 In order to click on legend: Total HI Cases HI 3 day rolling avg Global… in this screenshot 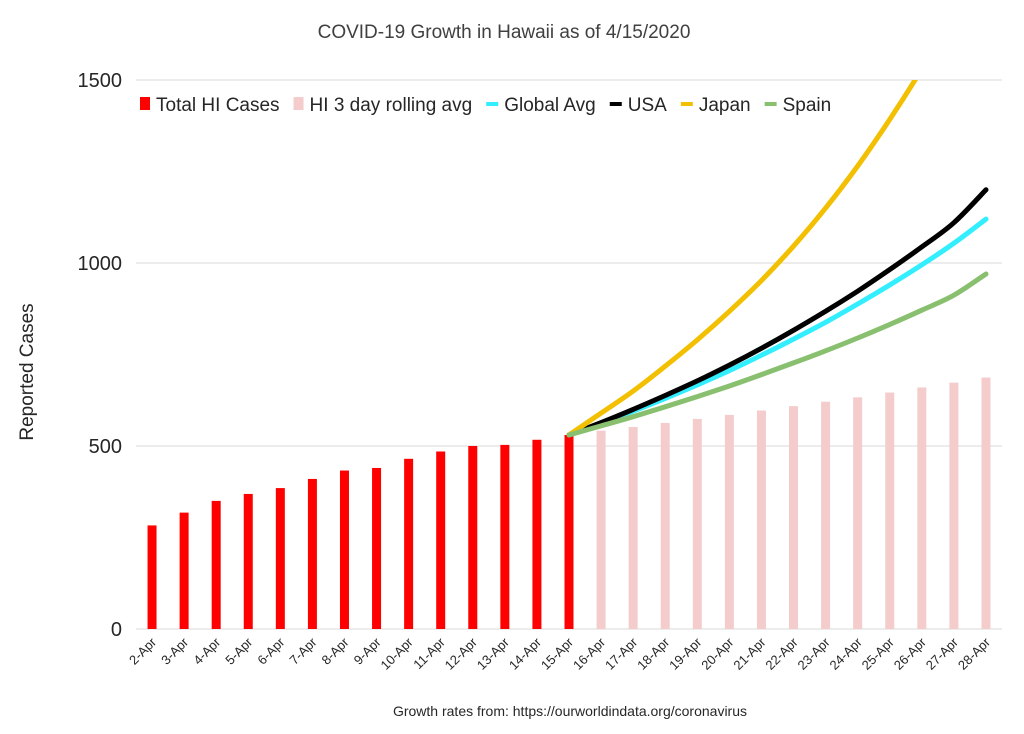, I will do `click(485, 105)`.